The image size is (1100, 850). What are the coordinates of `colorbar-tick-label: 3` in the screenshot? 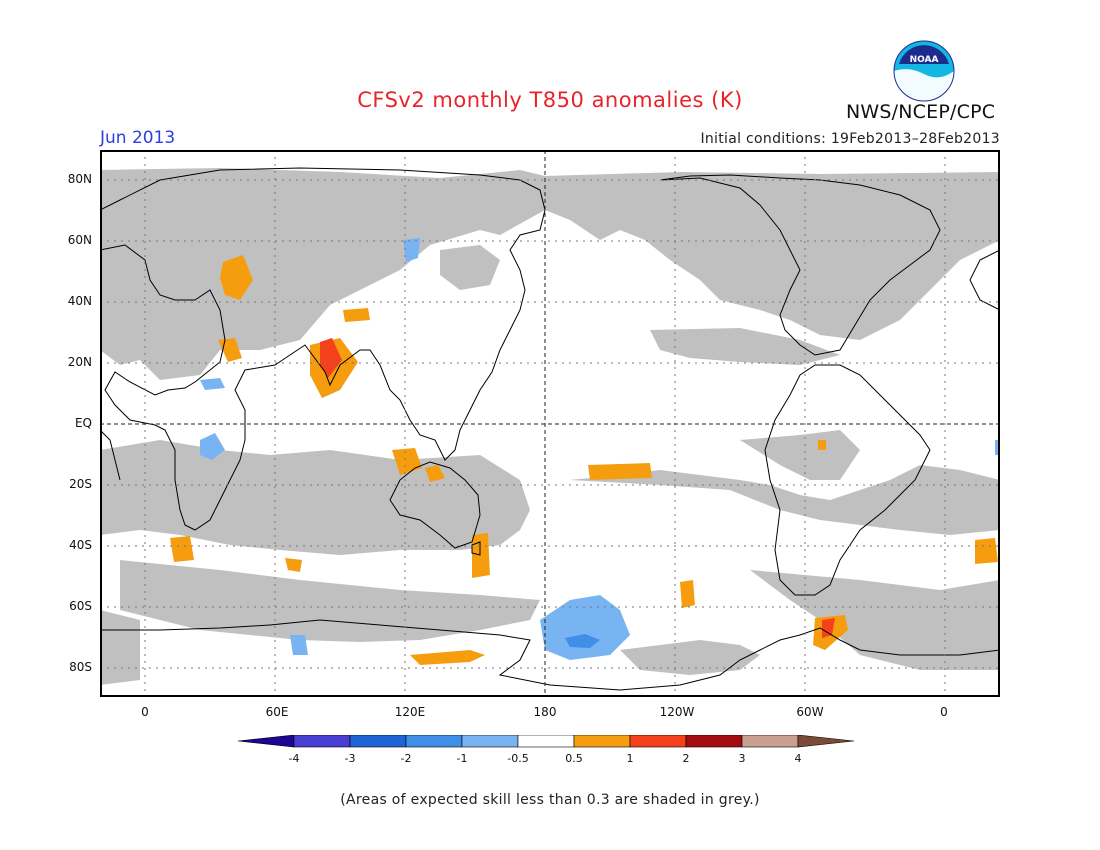 It's located at (742, 758).